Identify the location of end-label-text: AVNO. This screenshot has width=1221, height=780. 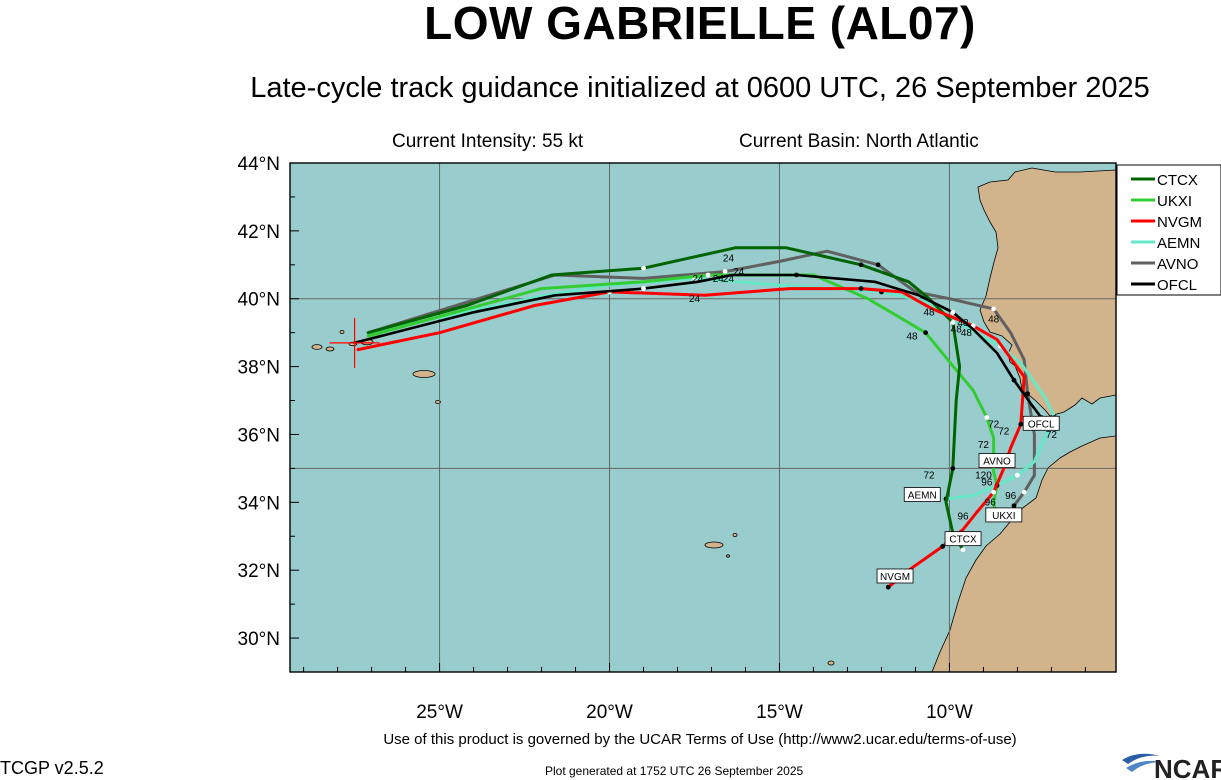
(997, 462).